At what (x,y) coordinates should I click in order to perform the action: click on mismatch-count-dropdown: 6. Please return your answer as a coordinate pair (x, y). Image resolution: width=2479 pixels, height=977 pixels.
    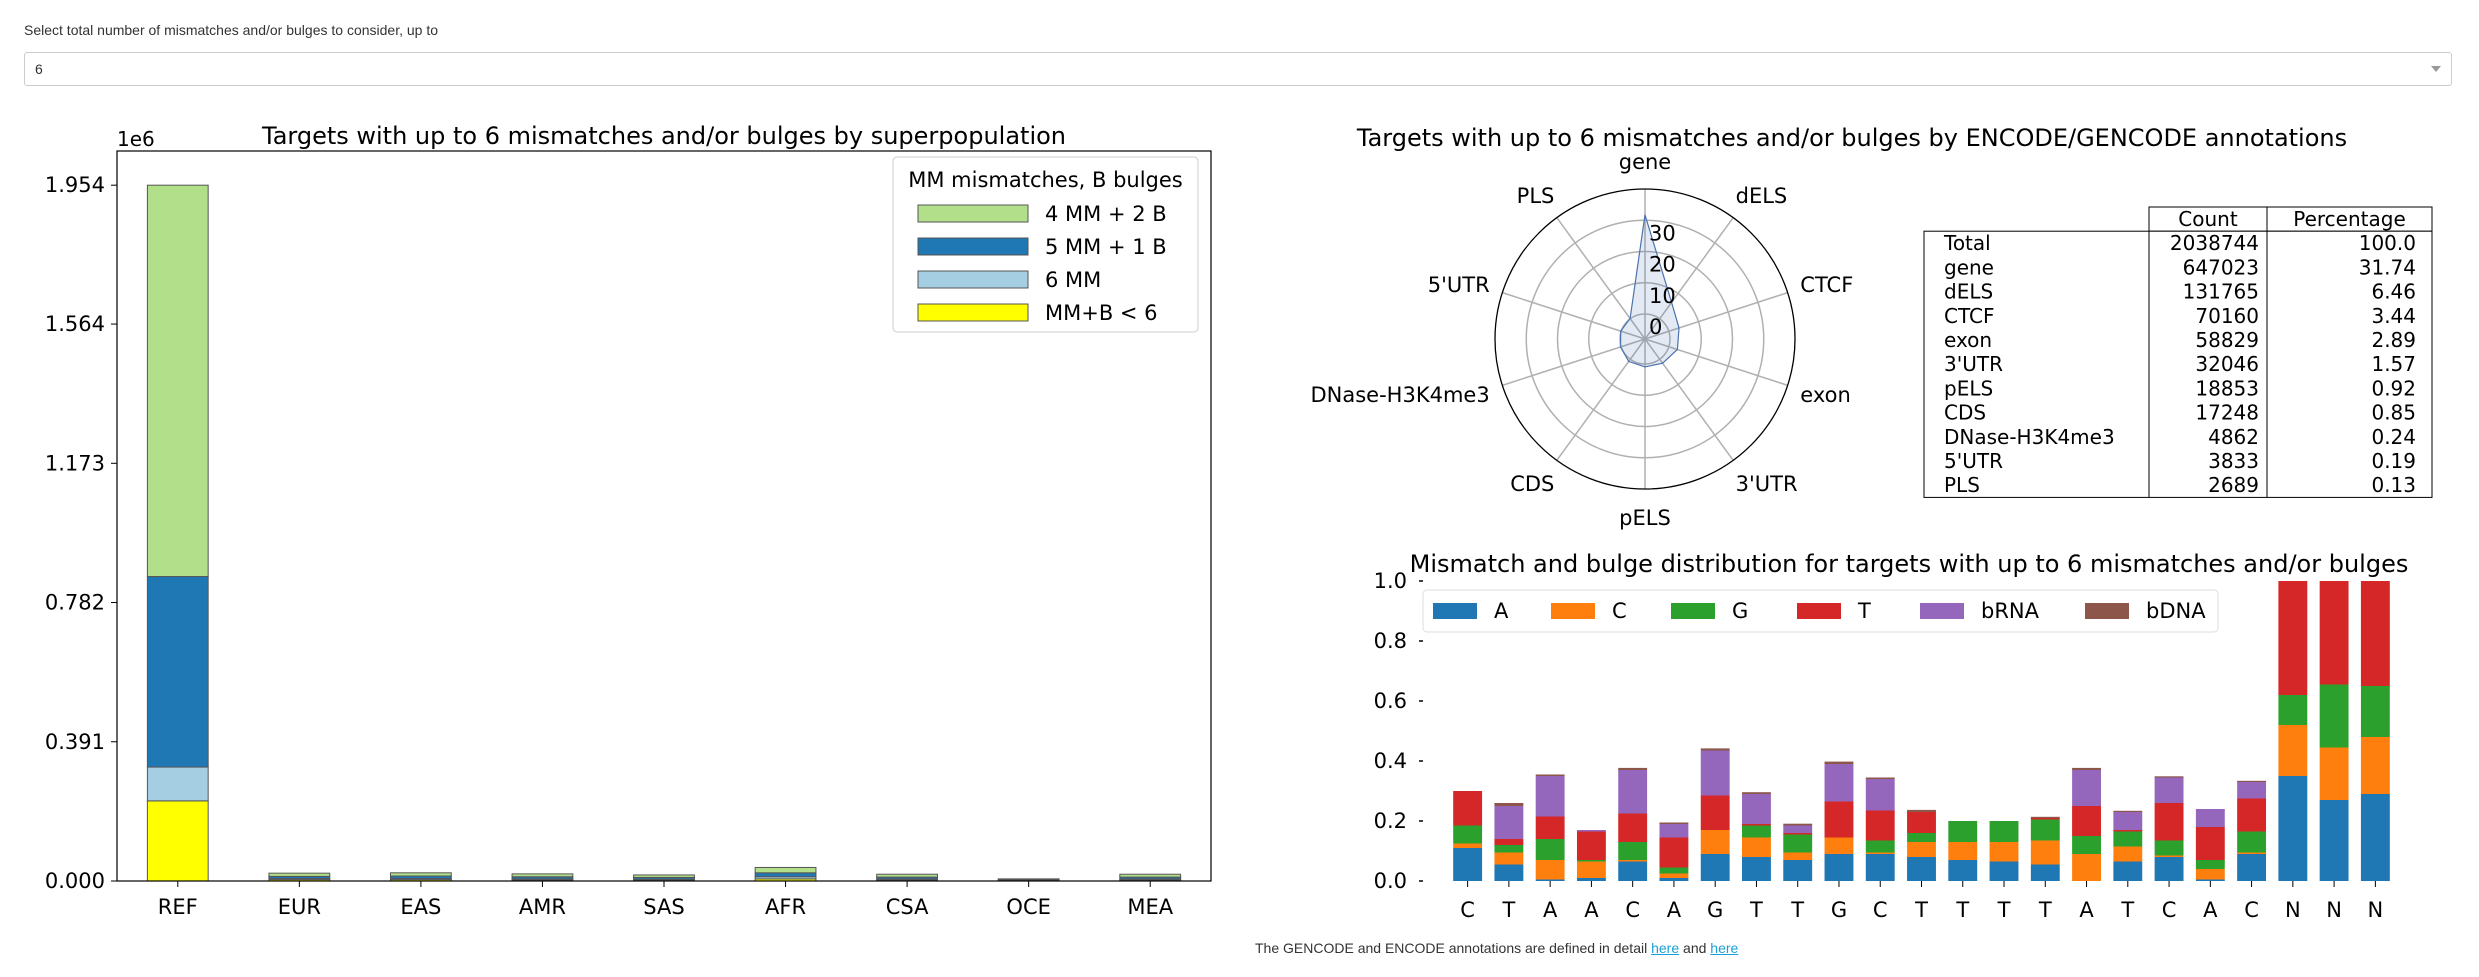
    Looking at the image, I should click on (1238, 69).